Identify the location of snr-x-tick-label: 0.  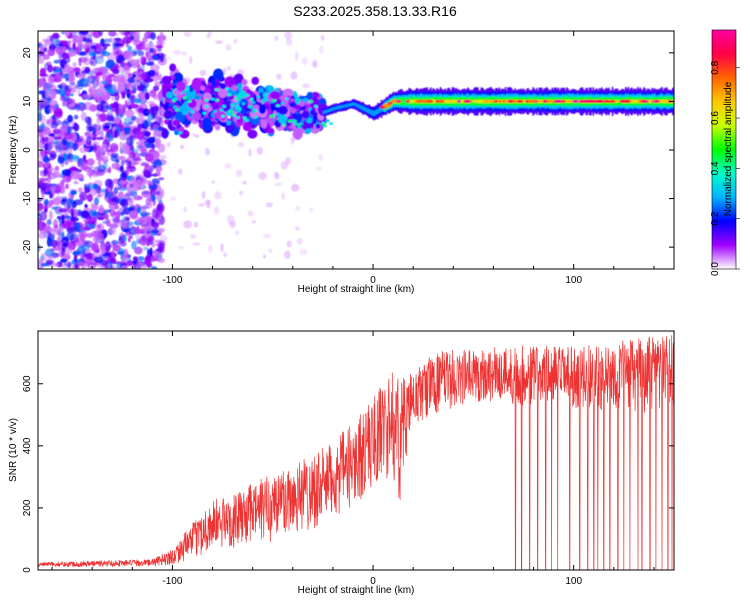
(373, 581).